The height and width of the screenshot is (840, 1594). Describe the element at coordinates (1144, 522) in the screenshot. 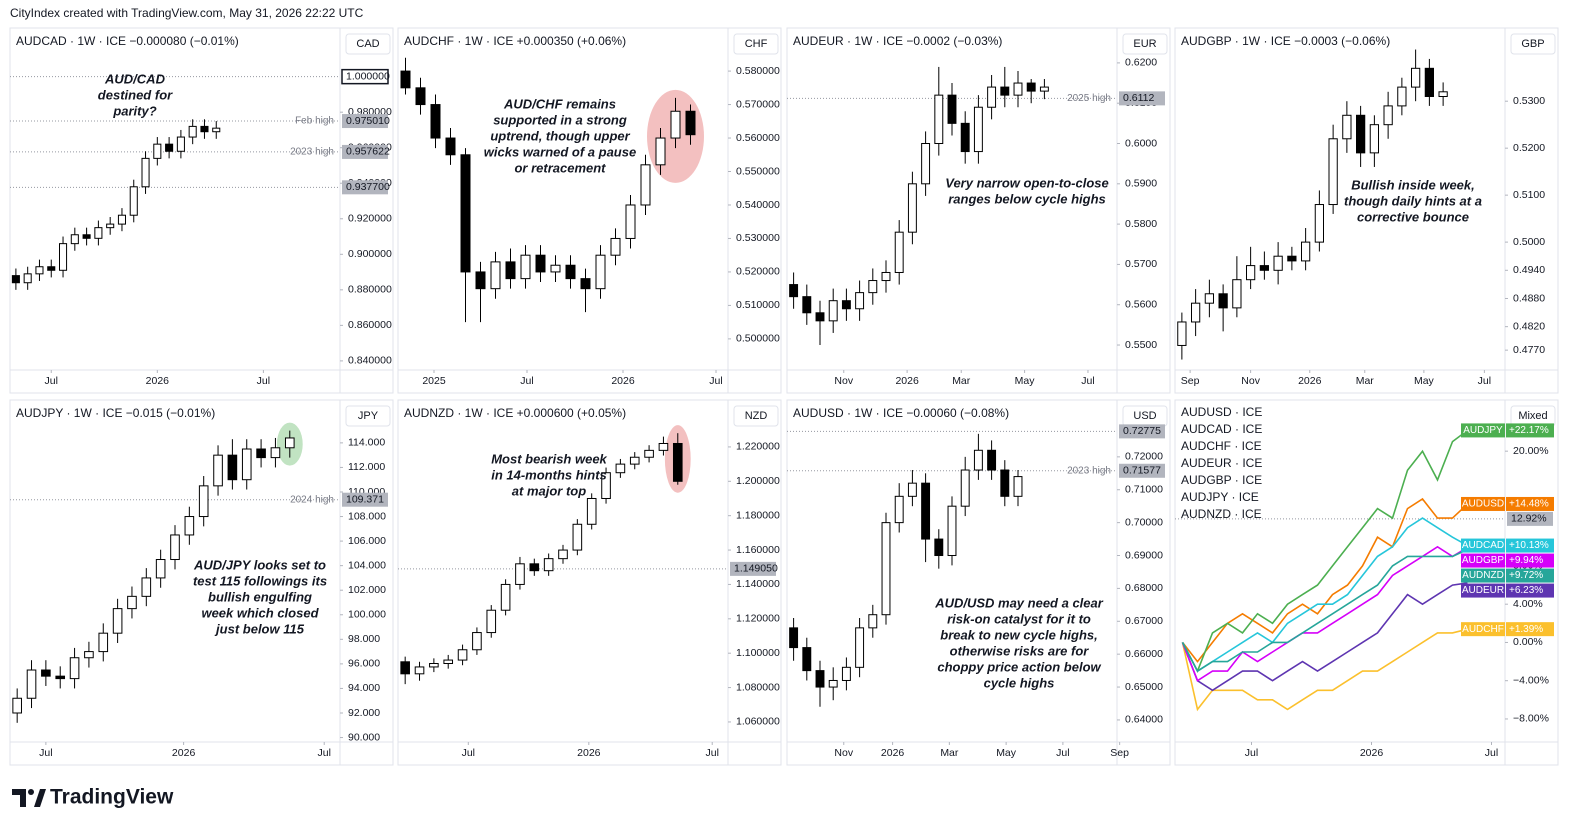

I see `y-tick-label: 0.70000` at that location.